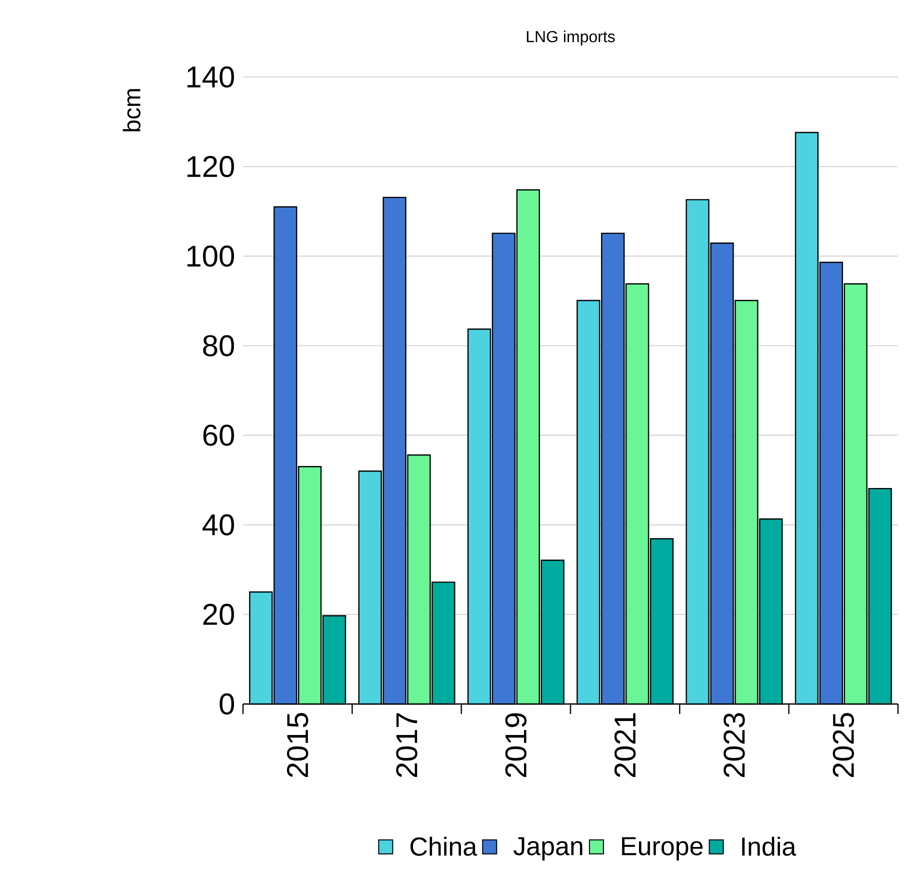 The width and height of the screenshot is (905, 869). I want to click on y-tick-label: 20, so click(218, 615).